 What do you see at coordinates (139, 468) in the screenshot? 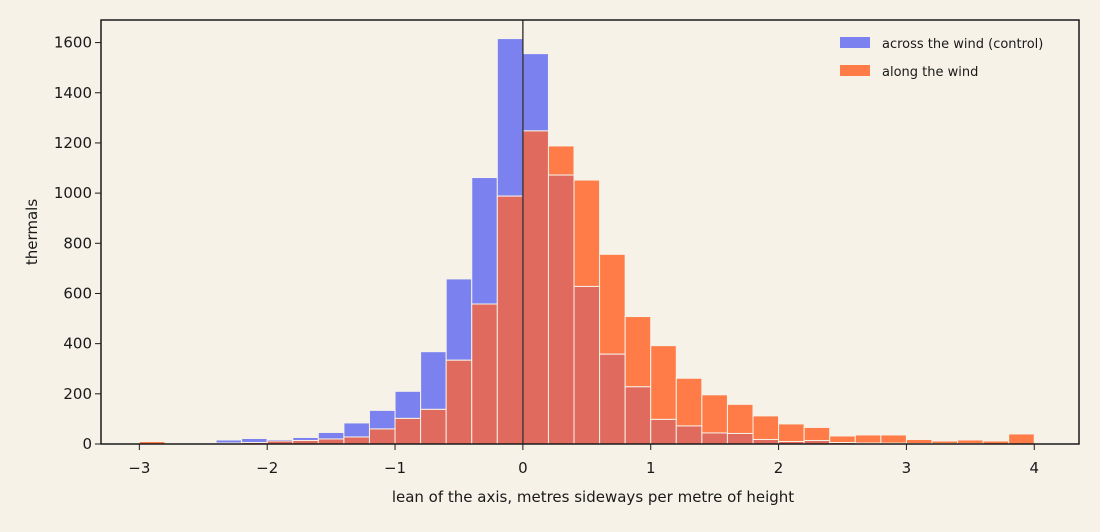
I see `x-tick-label: −3` at bounding box center [139, 468].